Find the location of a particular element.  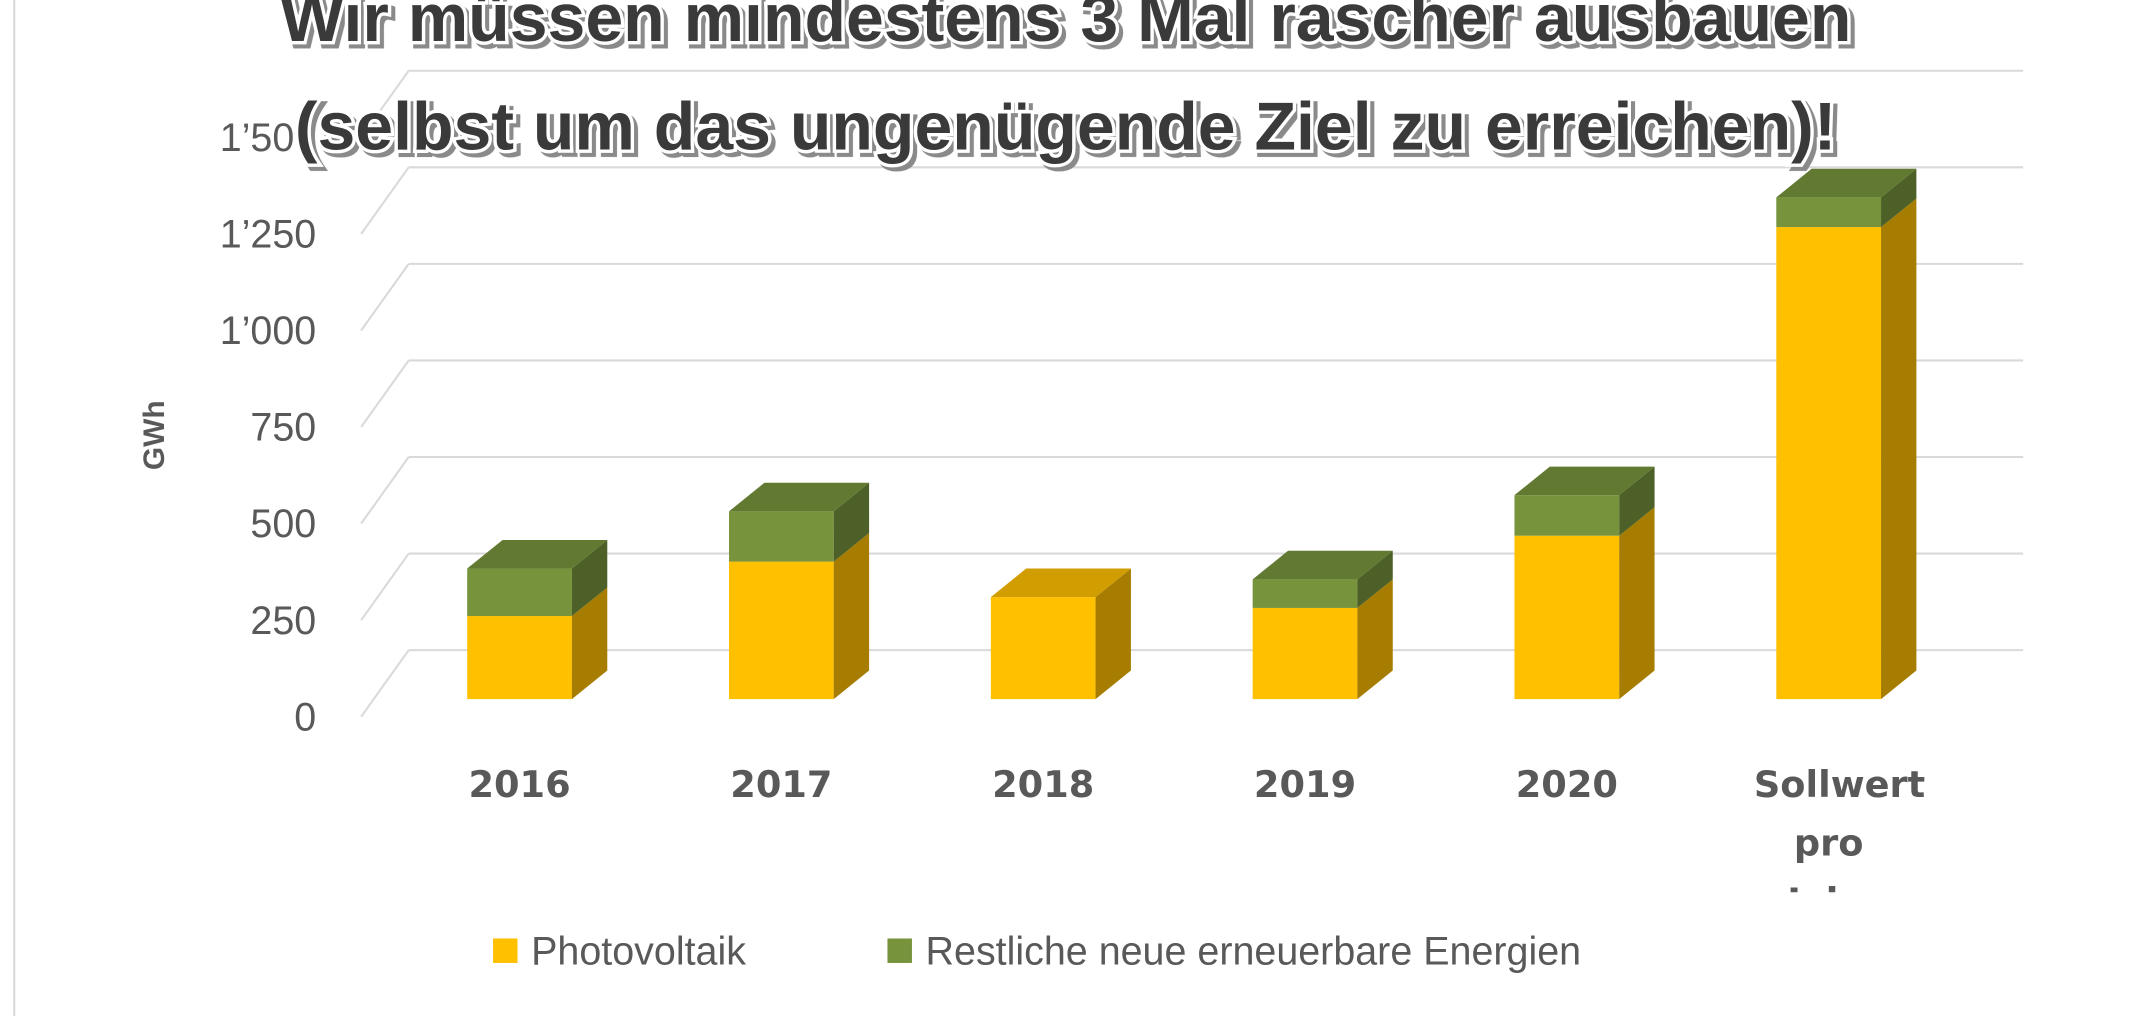

y-tick-label: 1’500 is located at coordinates (268, 138).